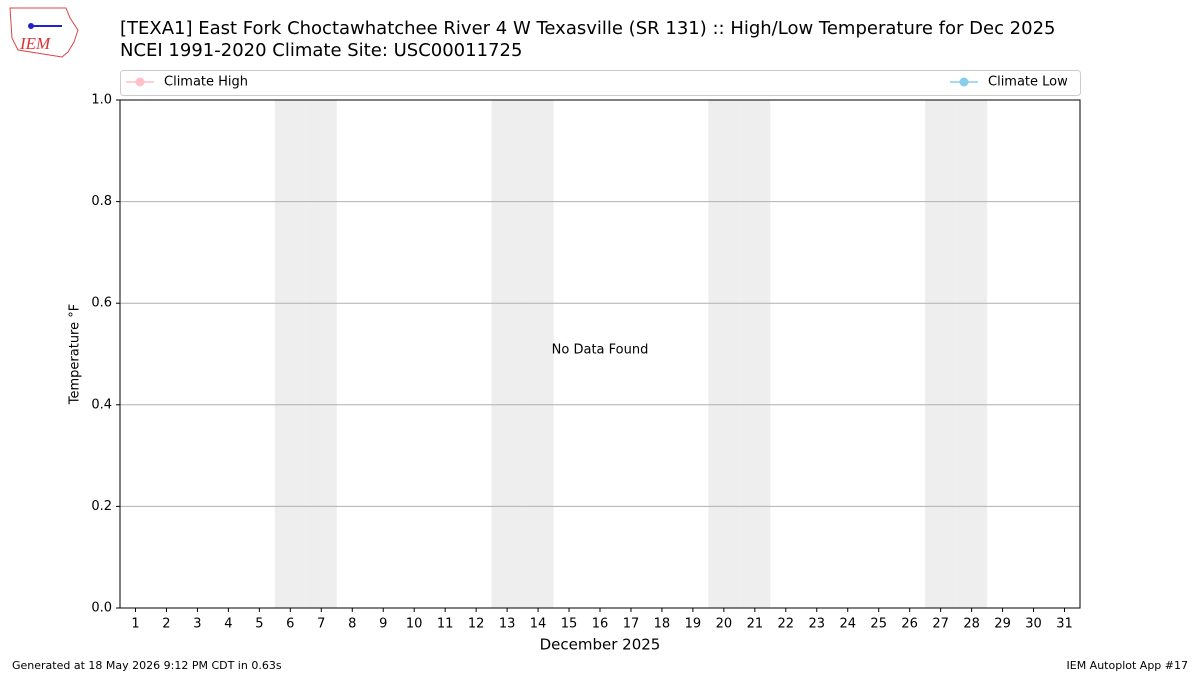  I want to click on x-tick-label: 27, so click(940, 624).